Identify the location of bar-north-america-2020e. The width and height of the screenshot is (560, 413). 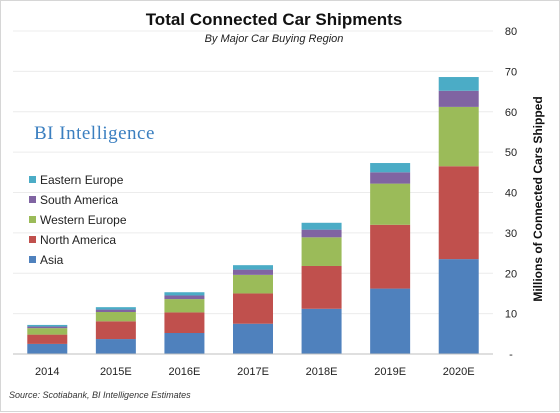
(458, 213).